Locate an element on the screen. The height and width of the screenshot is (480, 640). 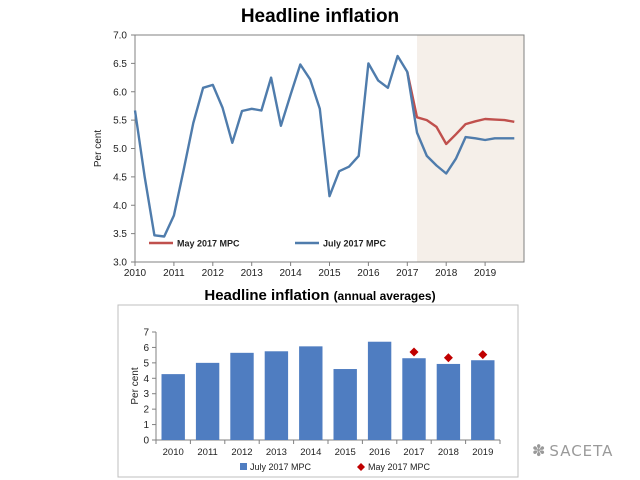
y-tick-label: 6 is located at coordinates (146, 348).